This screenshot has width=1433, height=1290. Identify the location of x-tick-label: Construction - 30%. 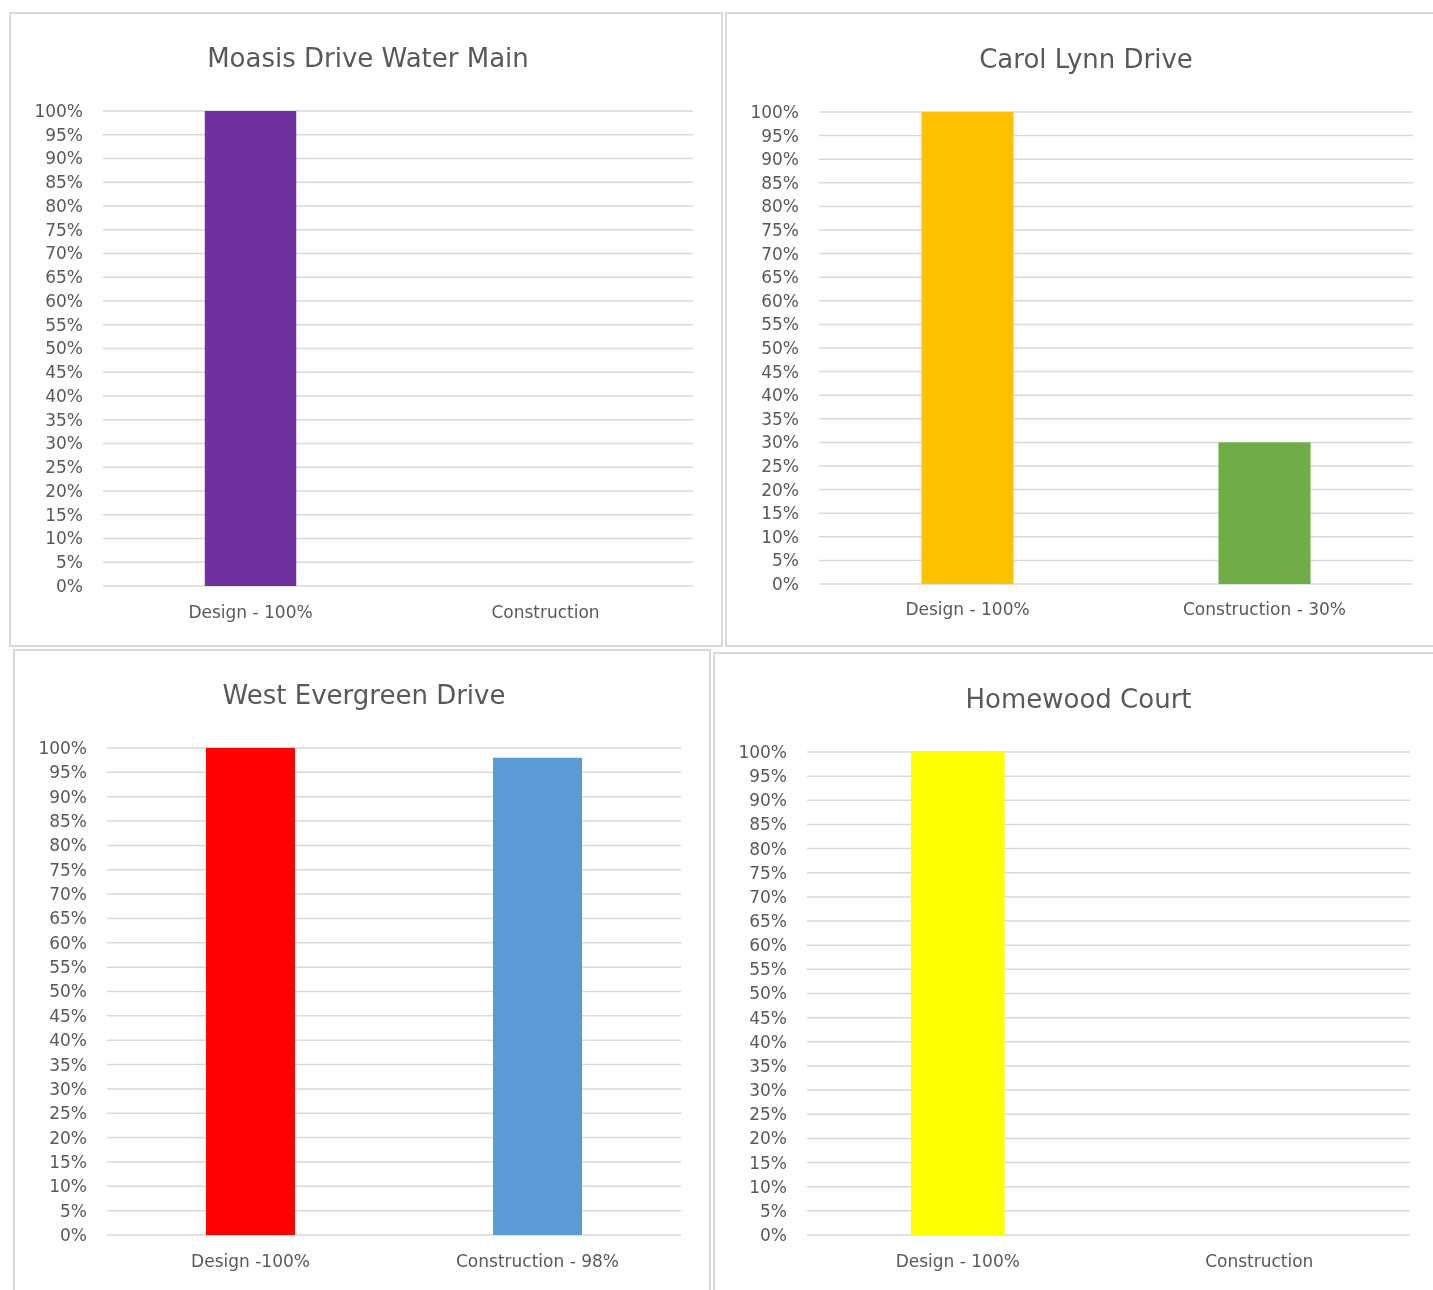
(1264, 609).